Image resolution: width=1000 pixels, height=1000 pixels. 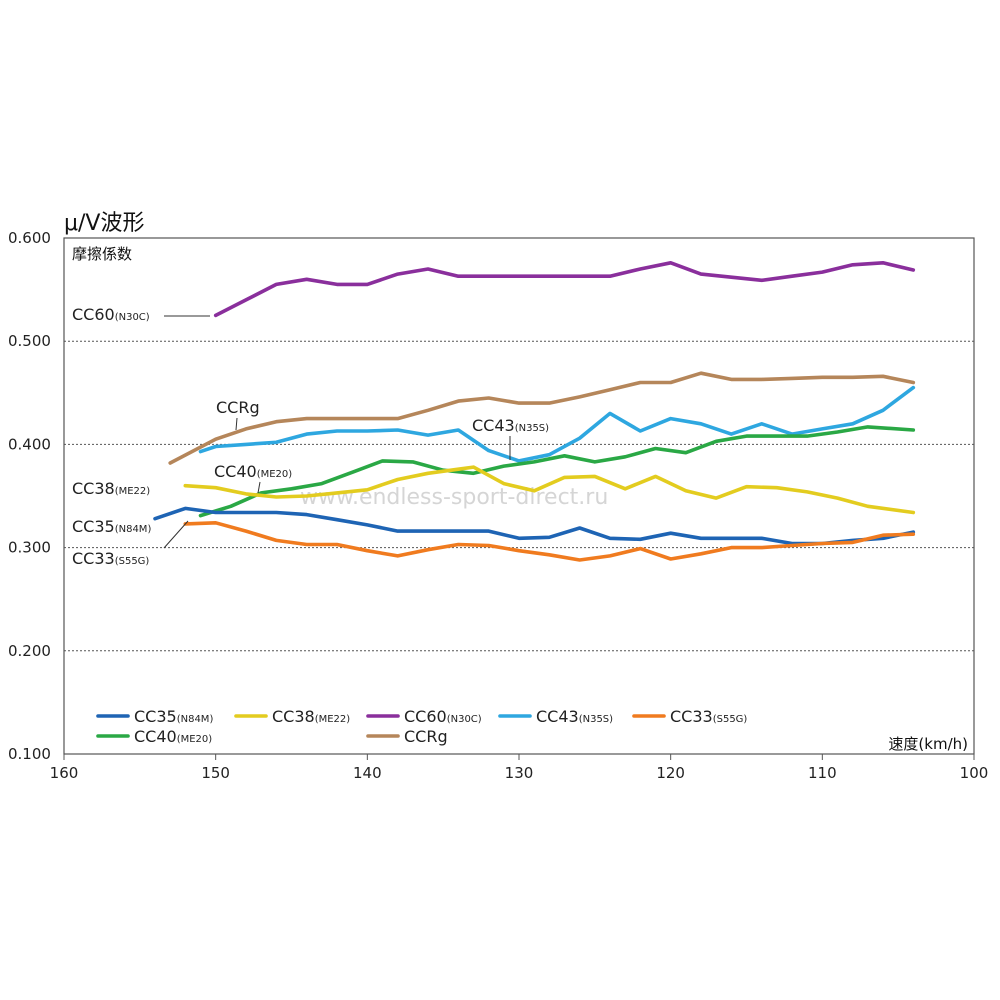 I want to click on legend-code-cc60: (N30C), so click(x=464, y=719).